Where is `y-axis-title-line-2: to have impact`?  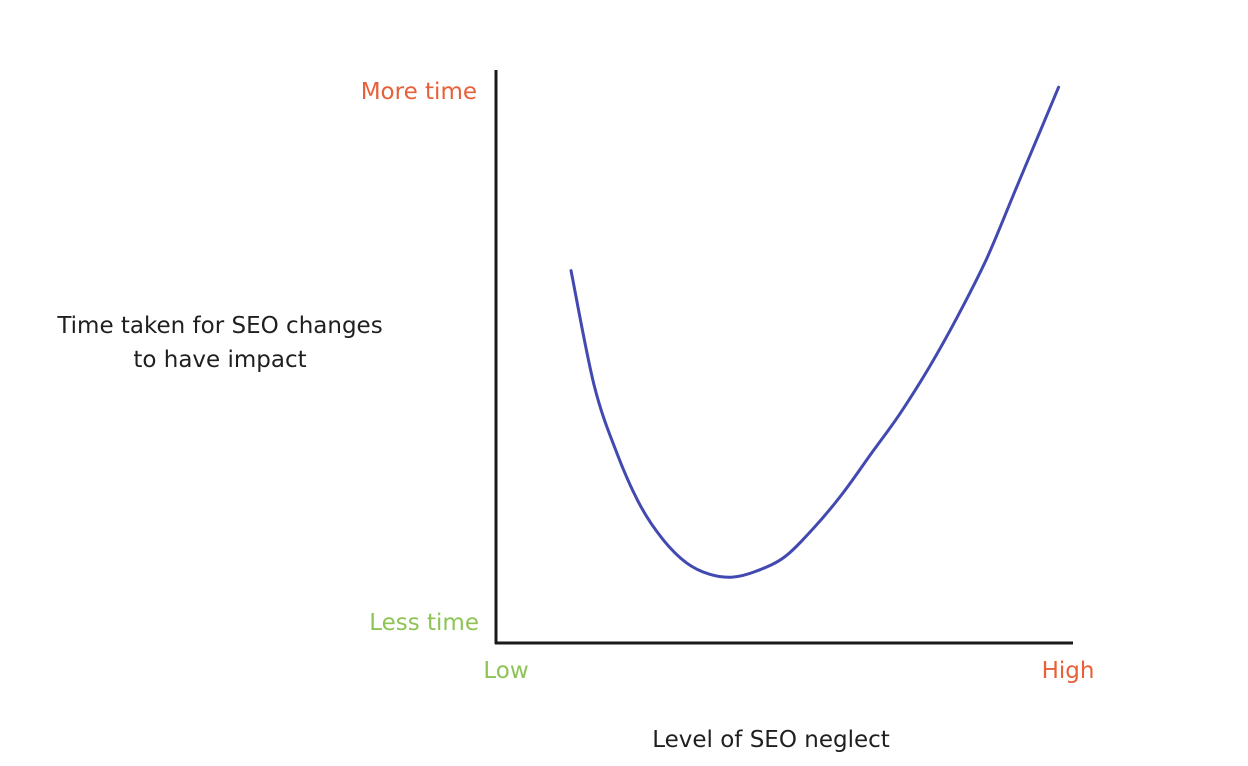
y-axis-title-line-2: to have impact is located at coordinates (219, 360).